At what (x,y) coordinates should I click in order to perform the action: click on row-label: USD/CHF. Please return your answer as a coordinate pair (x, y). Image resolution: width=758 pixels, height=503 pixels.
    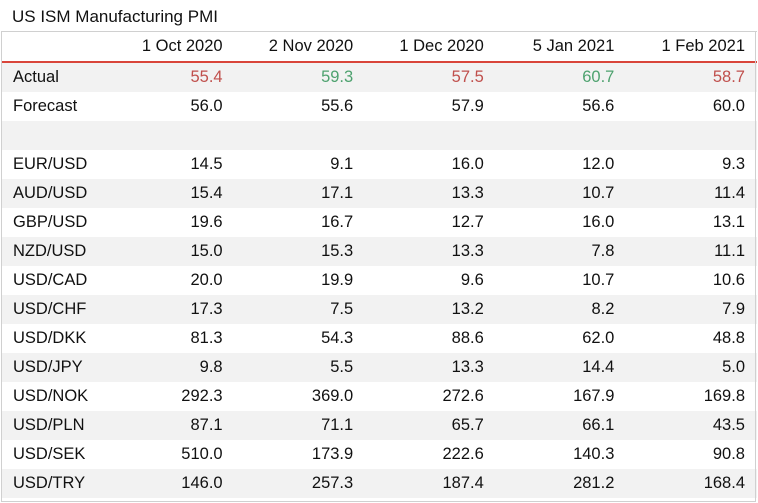
    Looking at the image, I should click on (50, 309).